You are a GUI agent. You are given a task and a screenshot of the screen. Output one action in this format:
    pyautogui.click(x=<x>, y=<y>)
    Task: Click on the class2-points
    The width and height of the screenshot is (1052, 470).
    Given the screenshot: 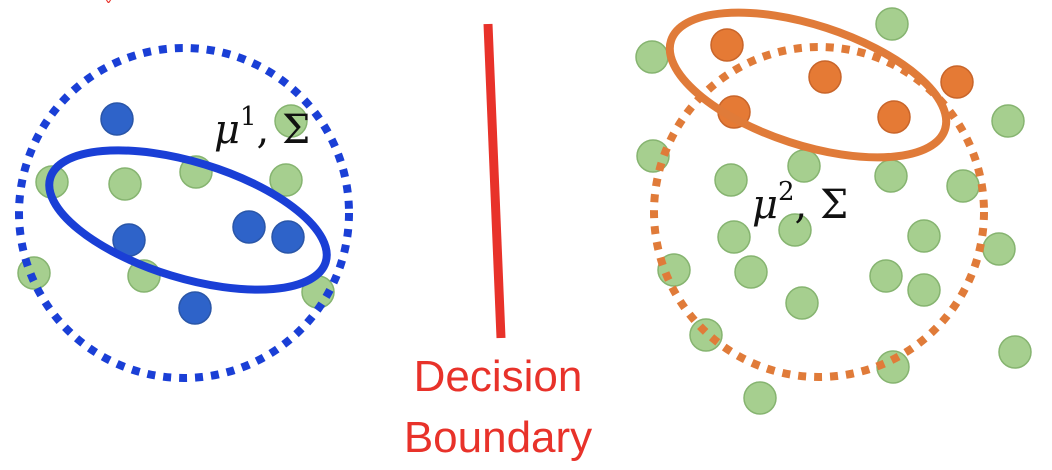 What is the action you would take?
    pyautogui.click(x=842, y=81)
    